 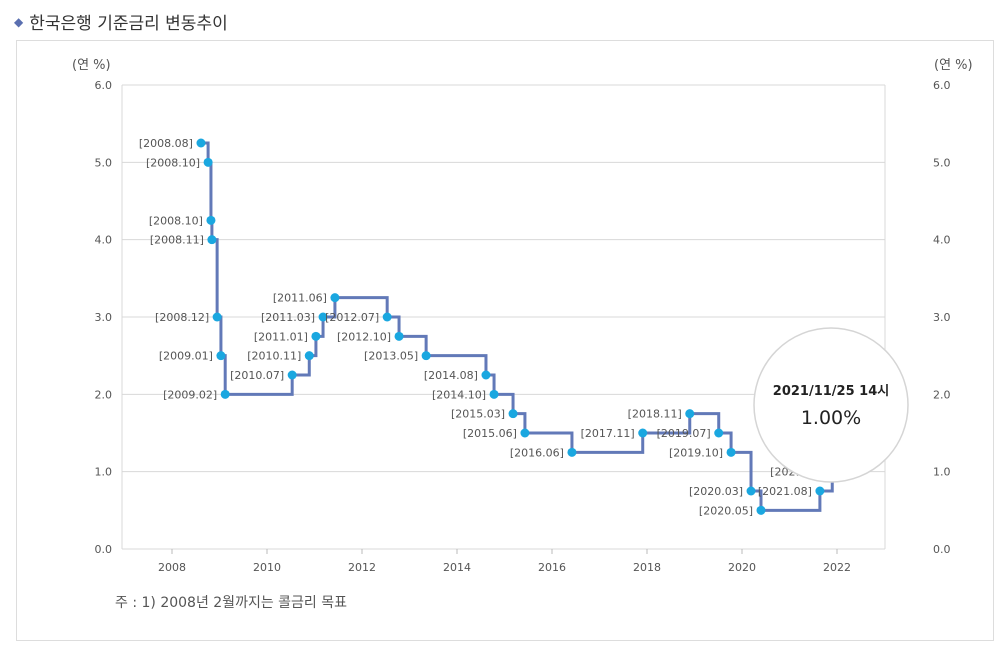 What do you see at coordinates (837, 567) in the screenshot?
I see `x-tick-label: 2022` at bounding box center [837, 567].